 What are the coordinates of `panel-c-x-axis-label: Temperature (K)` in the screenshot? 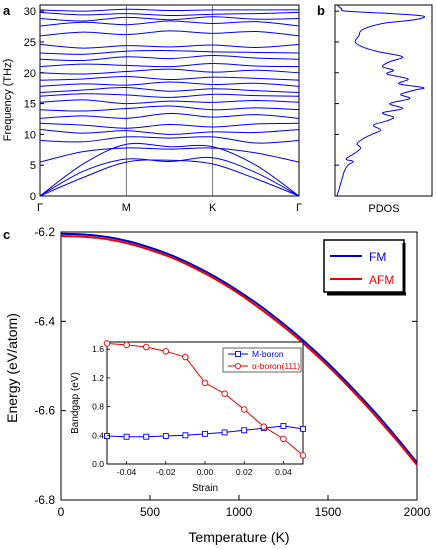 It's located at (238, 537).